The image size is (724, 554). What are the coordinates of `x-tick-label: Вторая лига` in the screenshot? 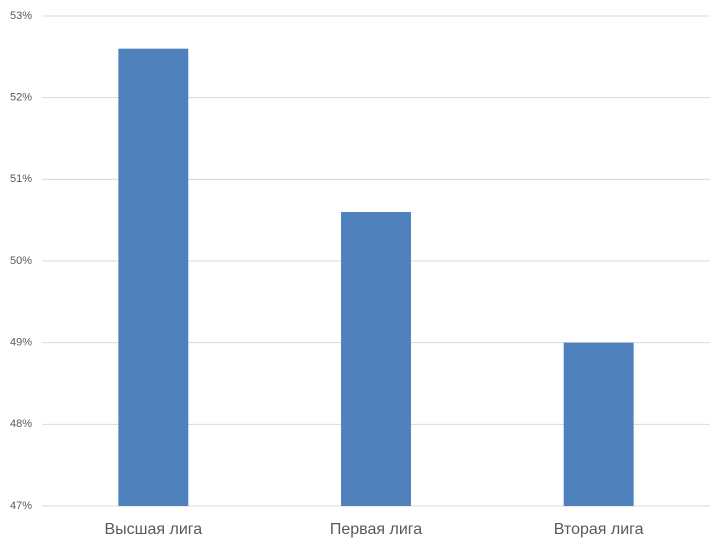 It's located at (599, 529).